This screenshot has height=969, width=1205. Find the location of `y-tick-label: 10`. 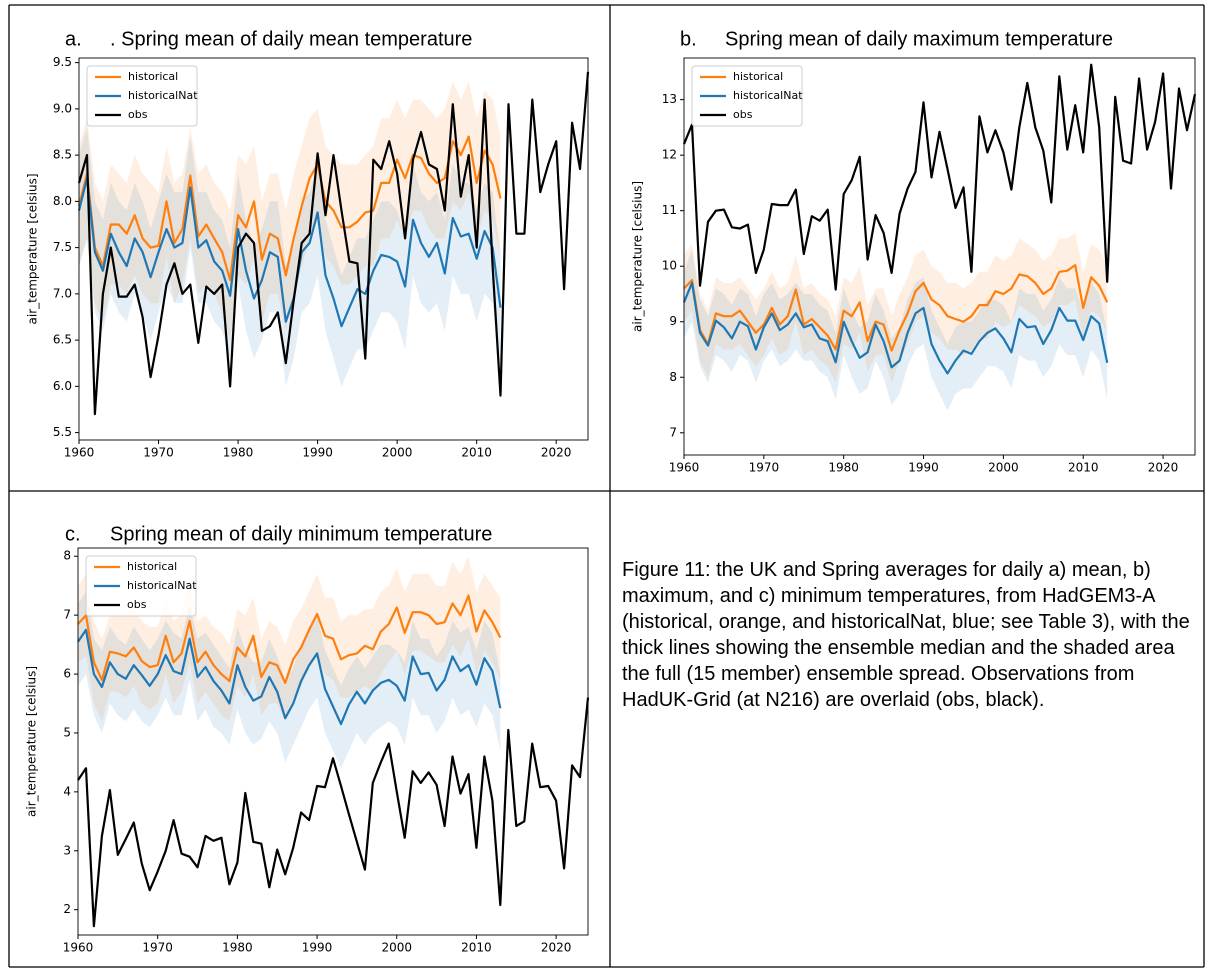

y-tick-label: 10 is located at coordinates (669, 266).